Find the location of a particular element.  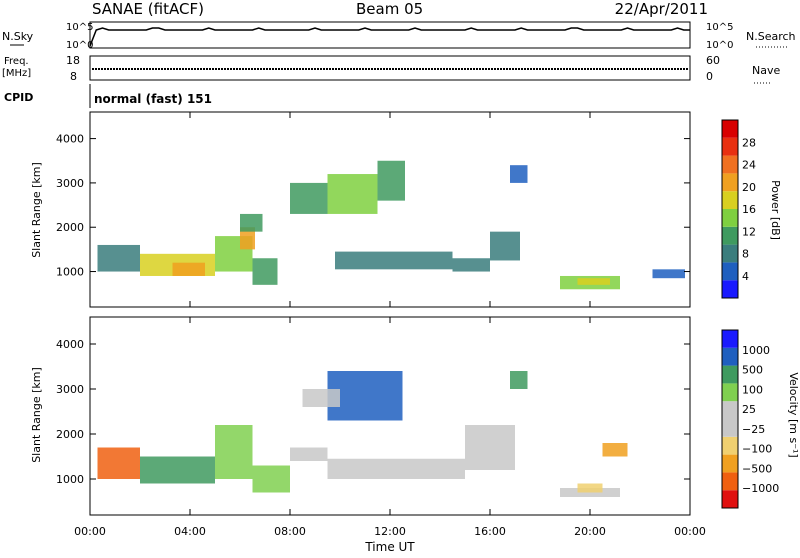

time-tick-label-1: 04:00 is located at coordinates (190, 531).